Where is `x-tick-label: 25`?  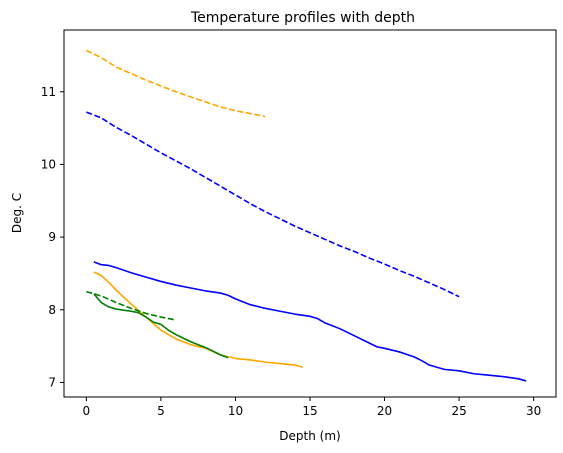
x-tick-label: 25 is located at coordinates (458, 411).